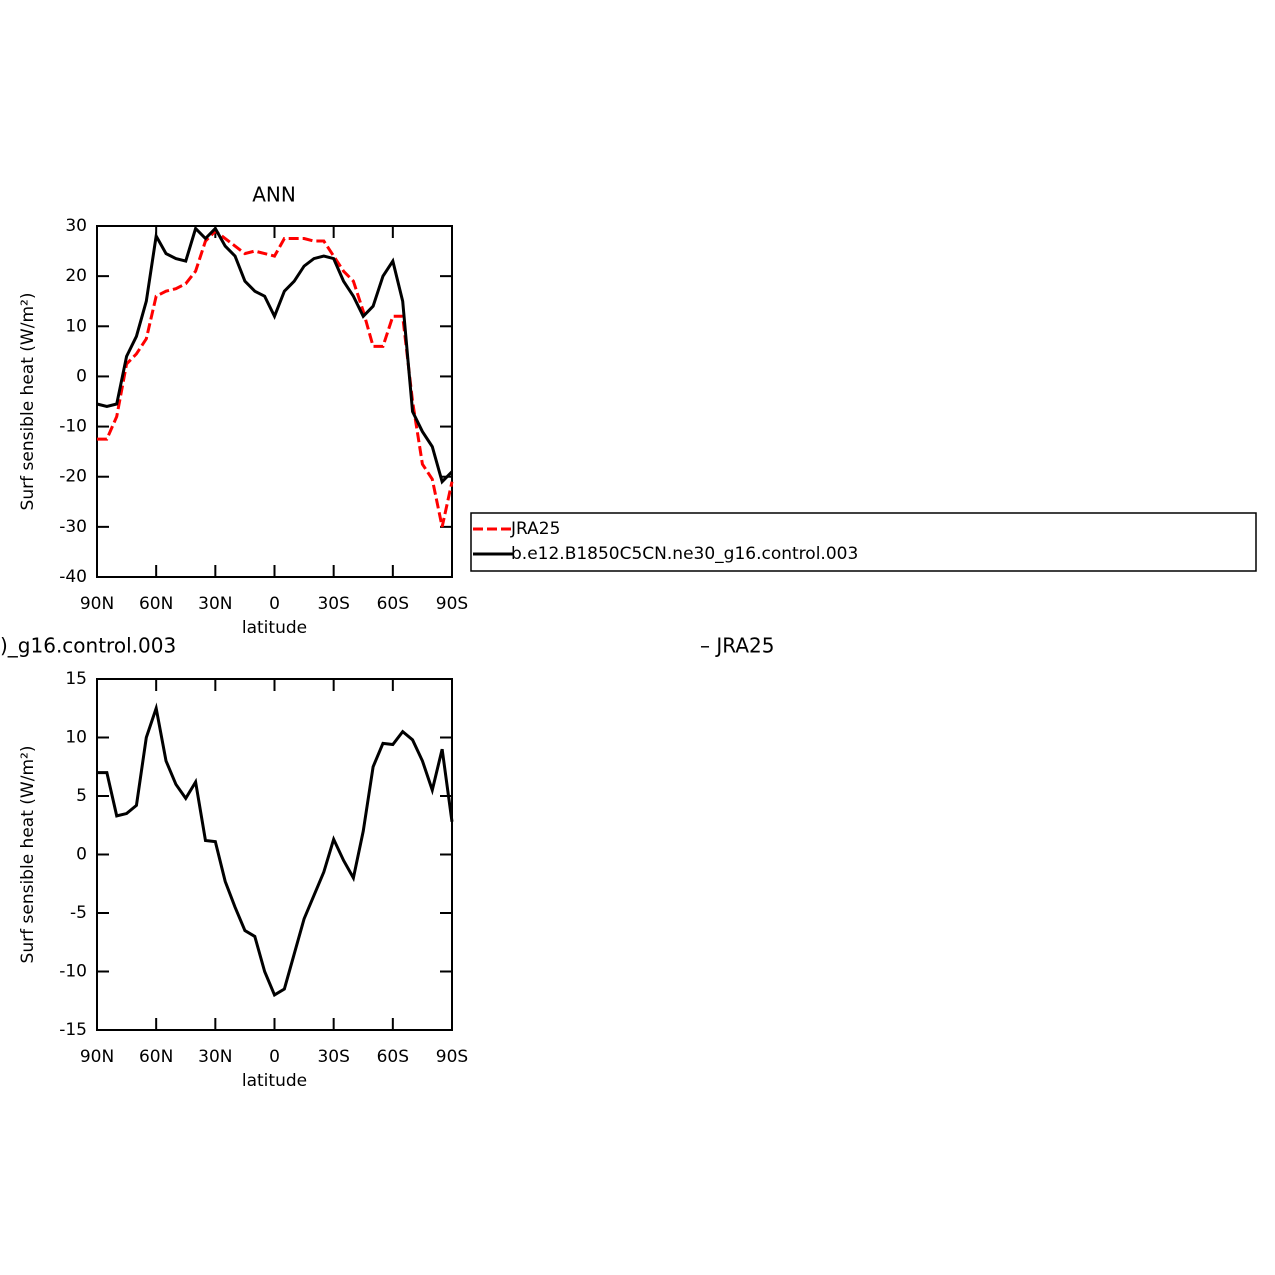 The image size is (1275, 1275). Describe the element at coordinates (737, 646) in the screenshot. I see `annotation: – JRA25` at that location.